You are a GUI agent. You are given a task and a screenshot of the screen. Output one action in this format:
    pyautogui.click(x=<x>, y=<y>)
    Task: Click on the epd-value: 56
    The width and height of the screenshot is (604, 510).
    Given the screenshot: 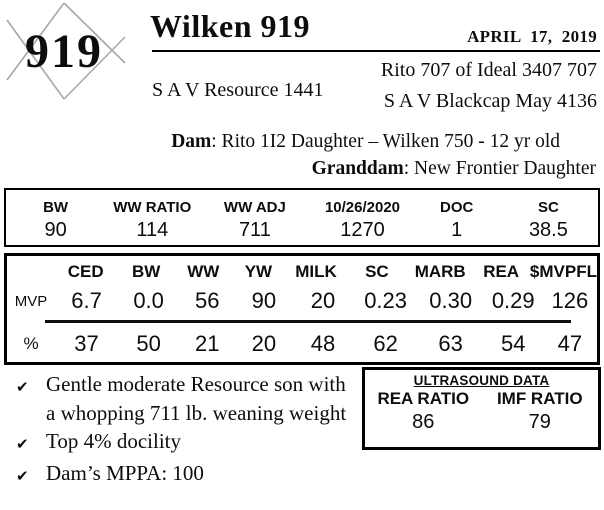 What is the action you would take?
    pyautogui.click(x=207, y=300)
    